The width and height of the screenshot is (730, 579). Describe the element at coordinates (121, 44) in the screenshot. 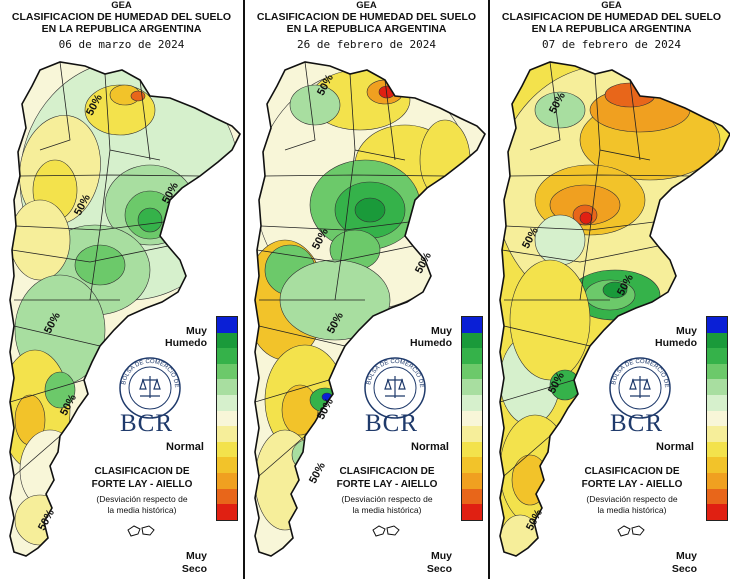

I see `map-date: 06 de marzo de 2024` at that location.